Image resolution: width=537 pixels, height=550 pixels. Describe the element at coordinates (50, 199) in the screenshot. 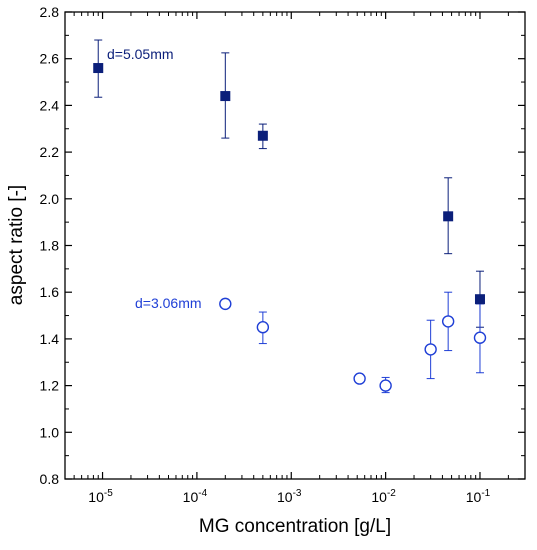

I see `y-tick-label: 2.0` at that location.